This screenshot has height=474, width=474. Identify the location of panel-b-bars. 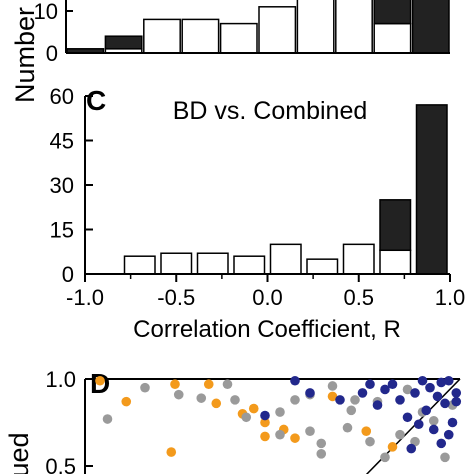
(258, 27).